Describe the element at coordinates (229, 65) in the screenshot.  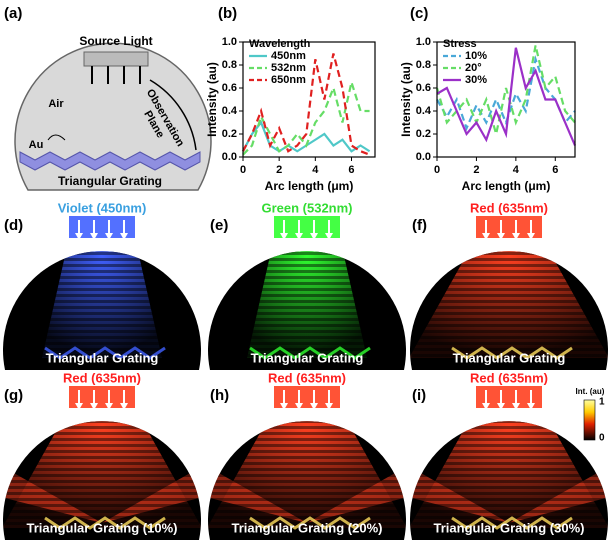
I see `y-tick-label: 0.8` at that location.